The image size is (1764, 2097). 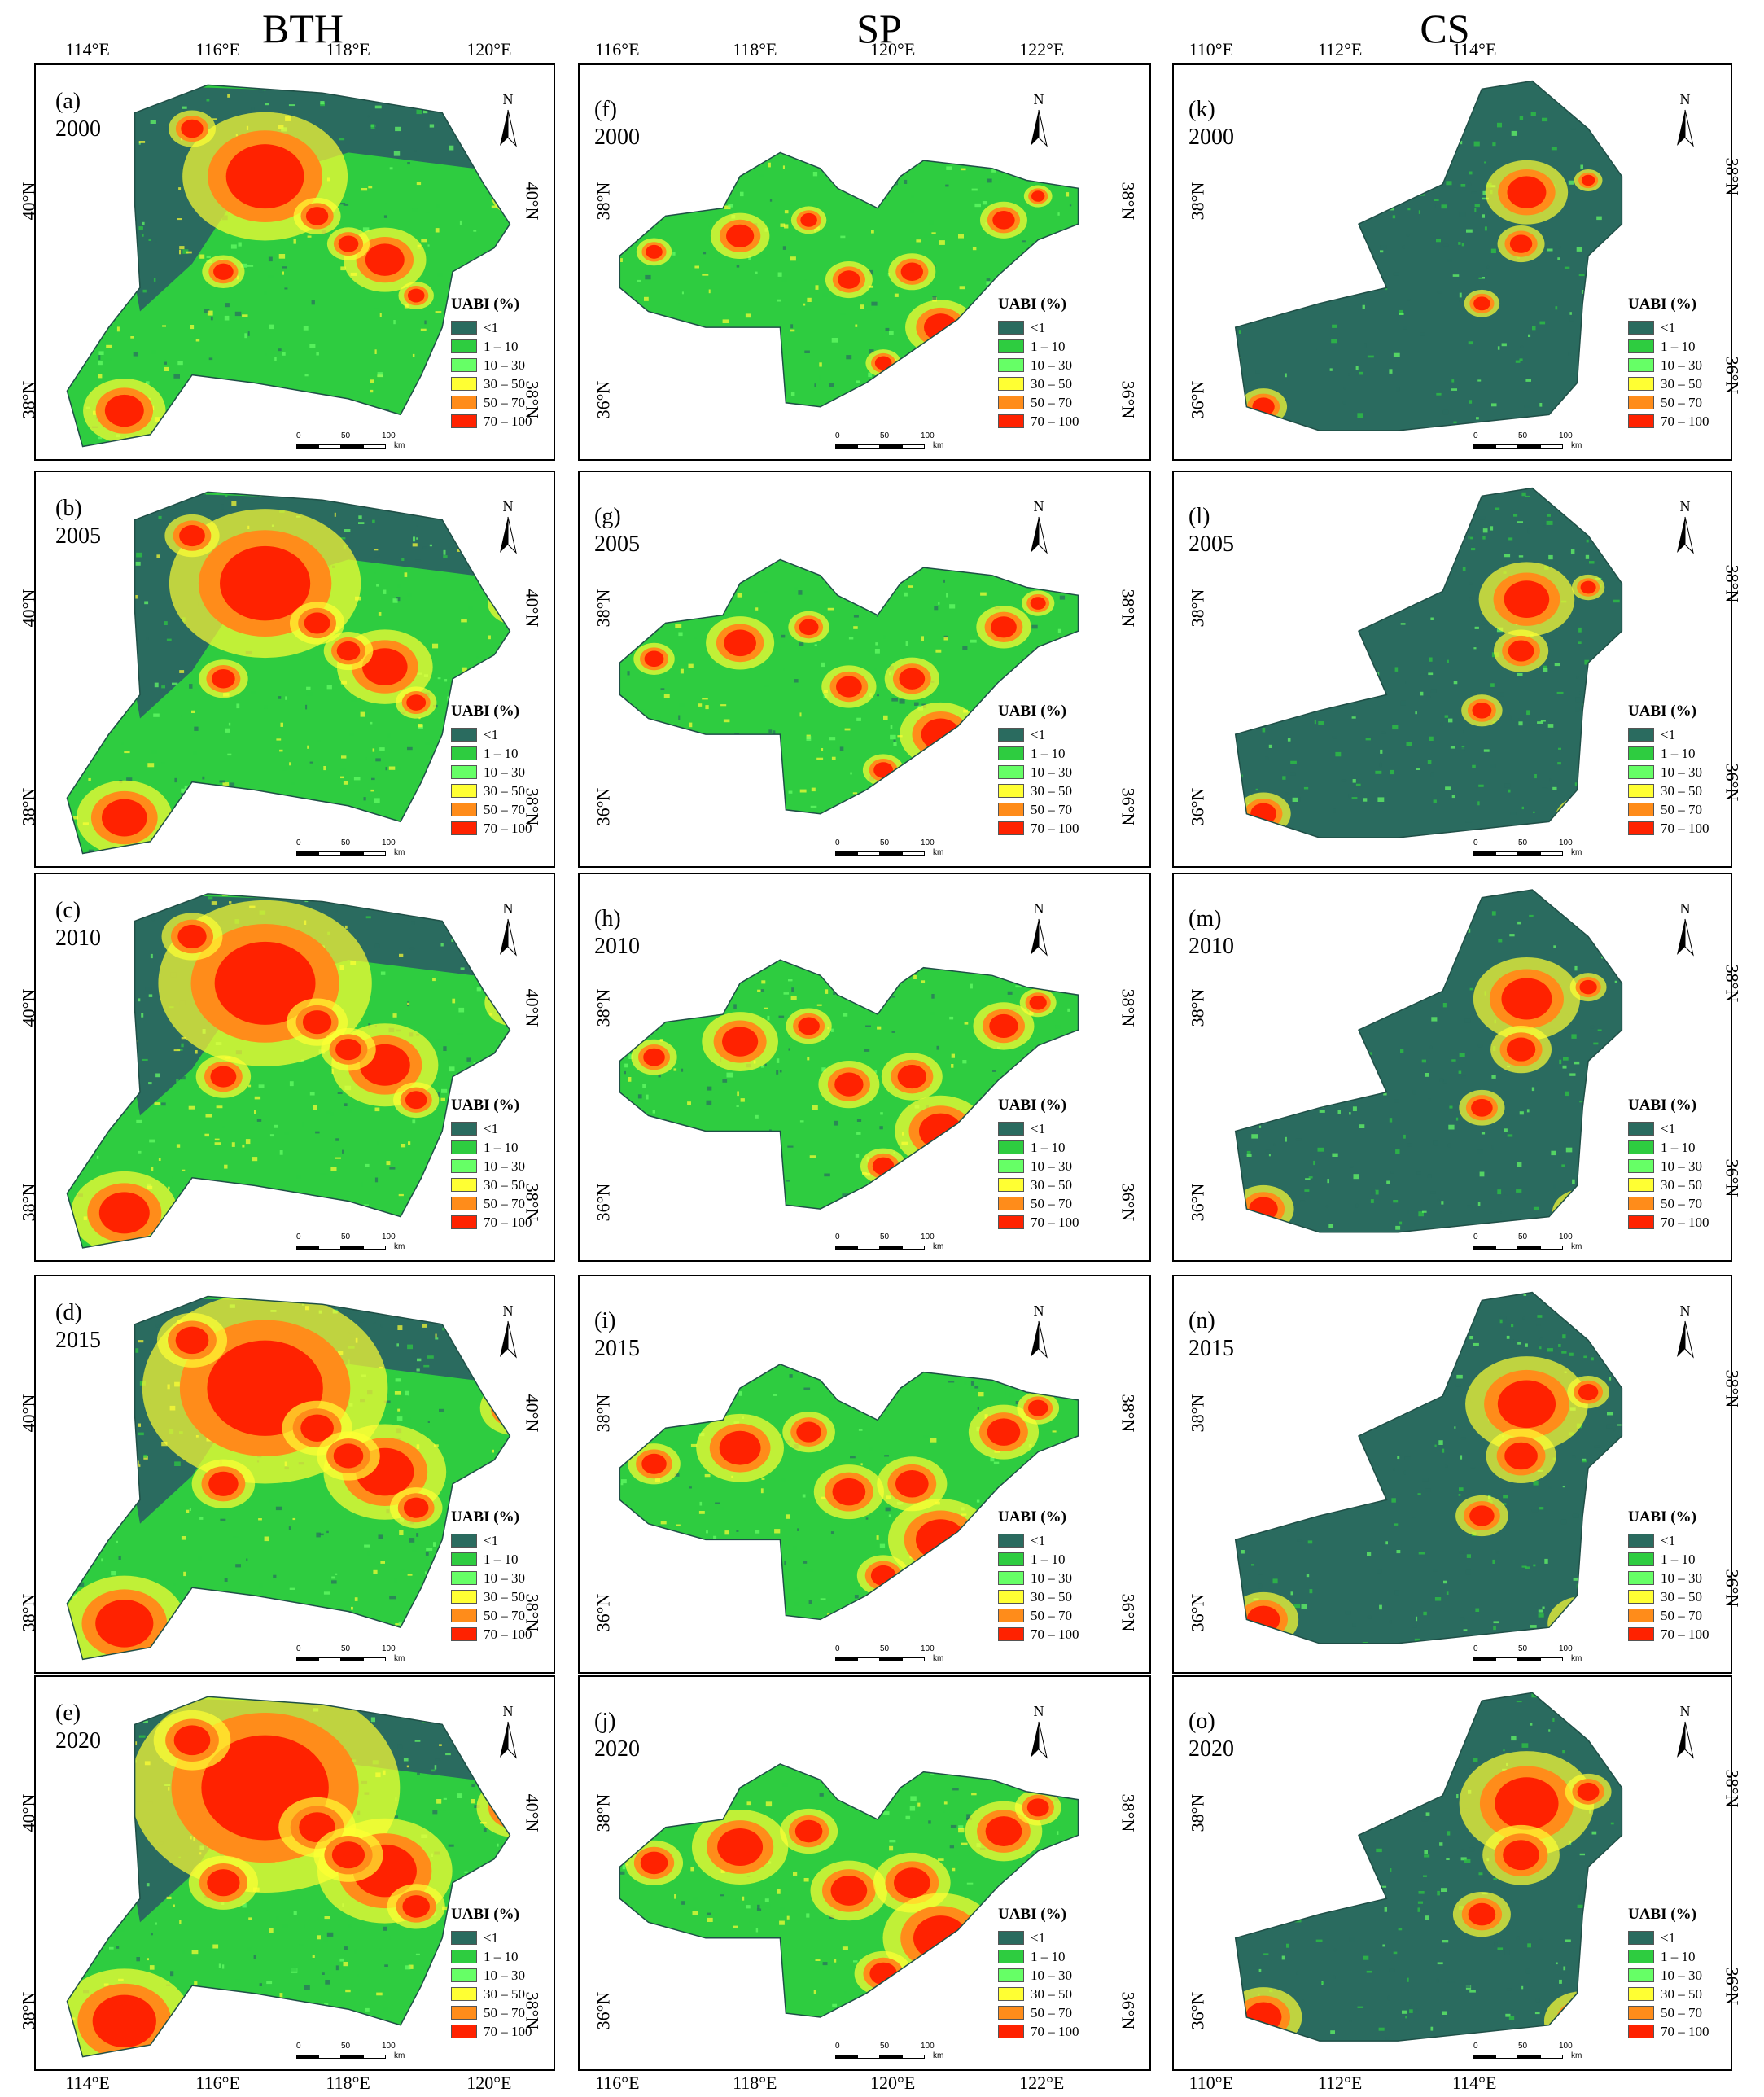 What do you see at coordinates (849, 1492) in the screenshot?
I see `region-boundary` at bounding box center [849, 1492].